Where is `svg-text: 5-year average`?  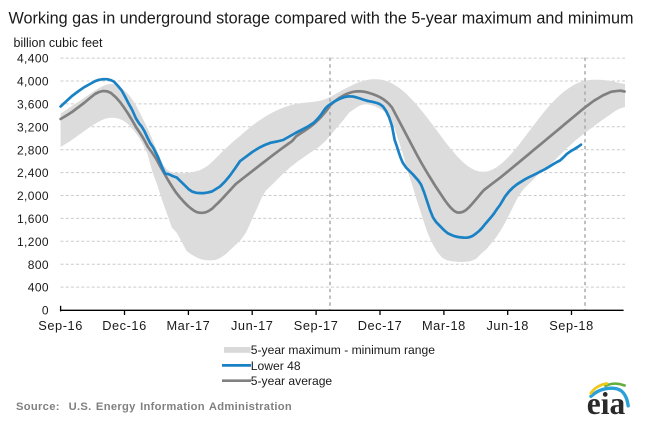
svg-text: 5-year average is located at coordinates (292, 381).